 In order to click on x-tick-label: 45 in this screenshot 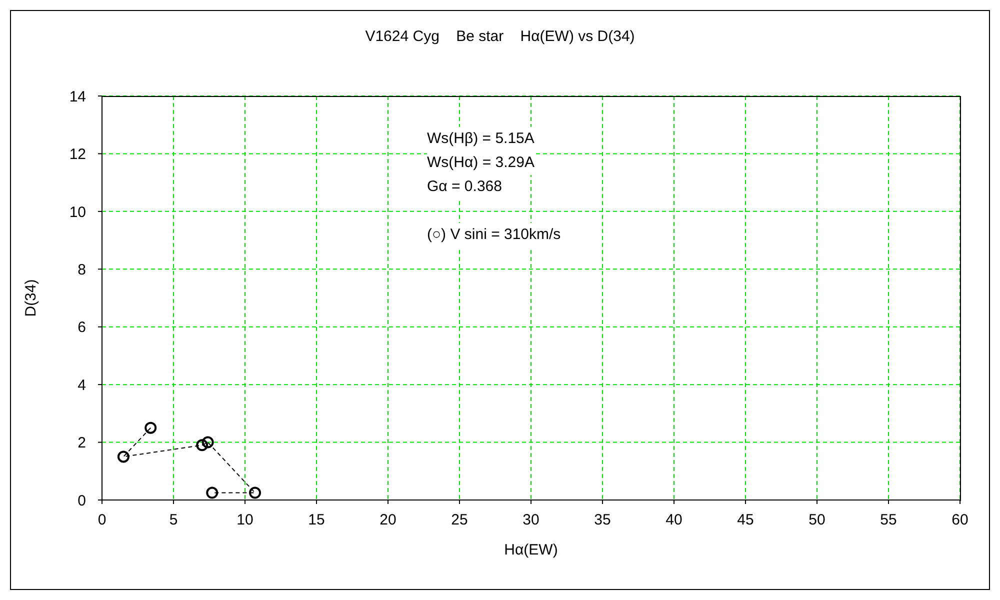, I will do `click(745, 520)`.